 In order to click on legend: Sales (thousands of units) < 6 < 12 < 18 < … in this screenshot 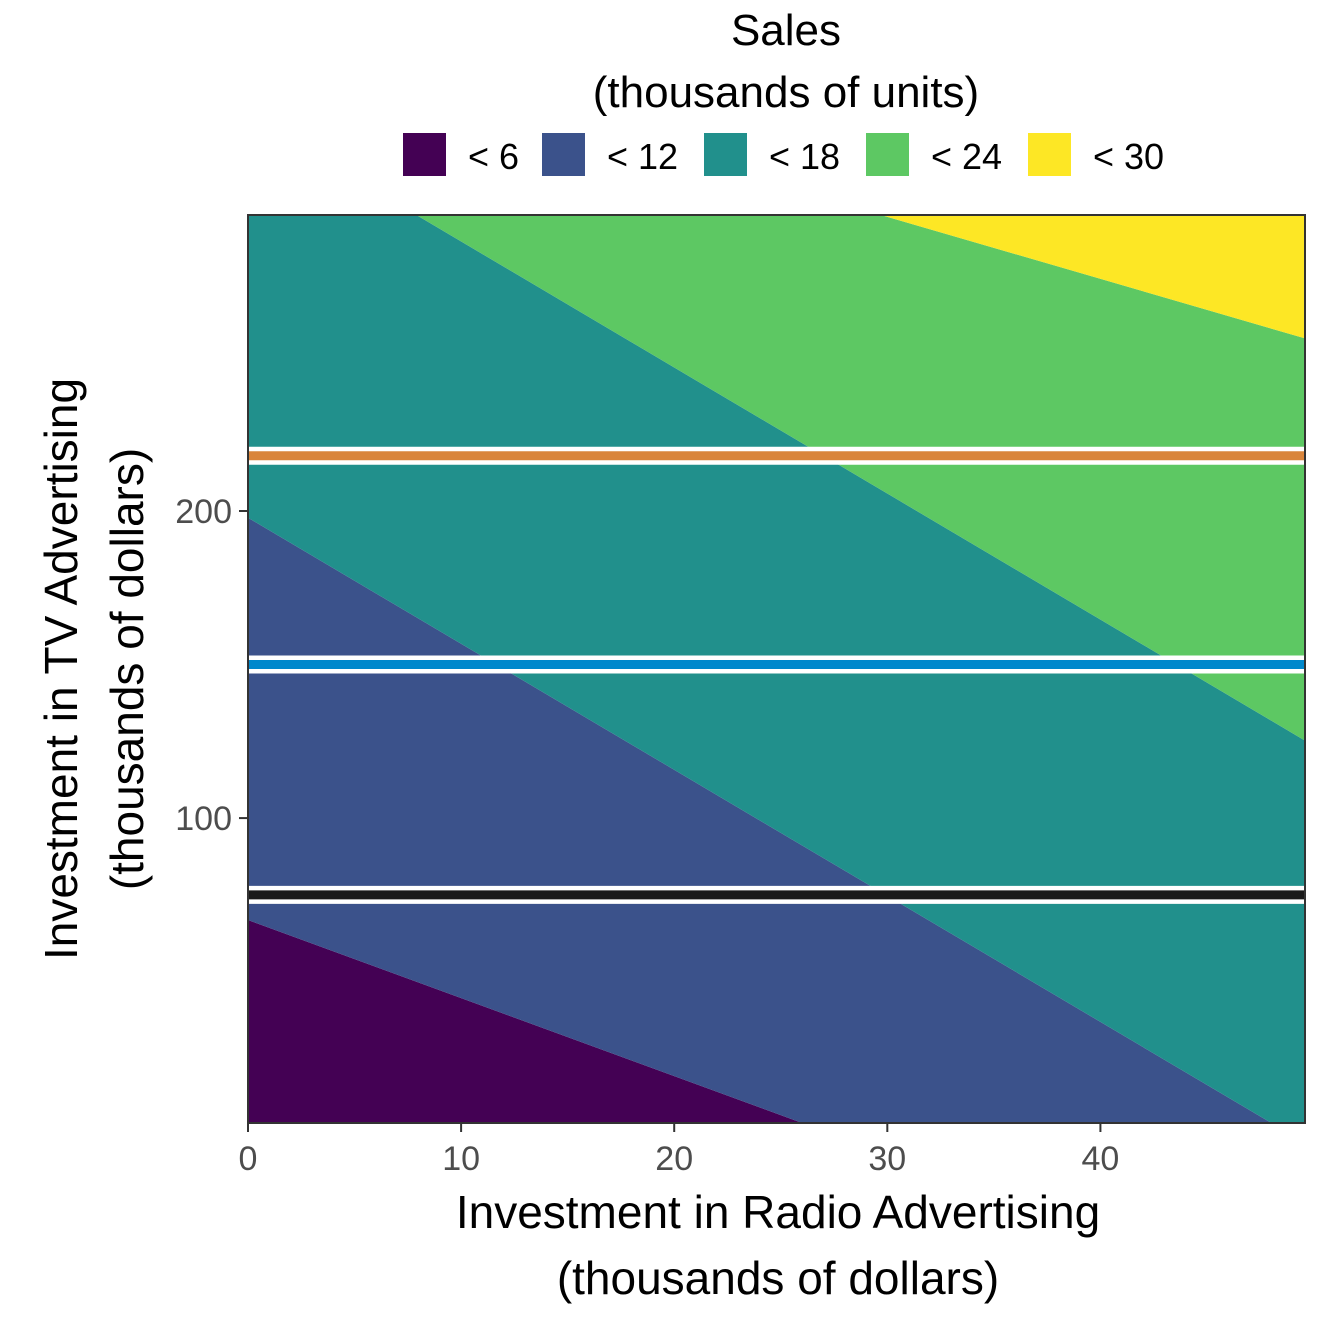, I will do `click(783, 91)`.